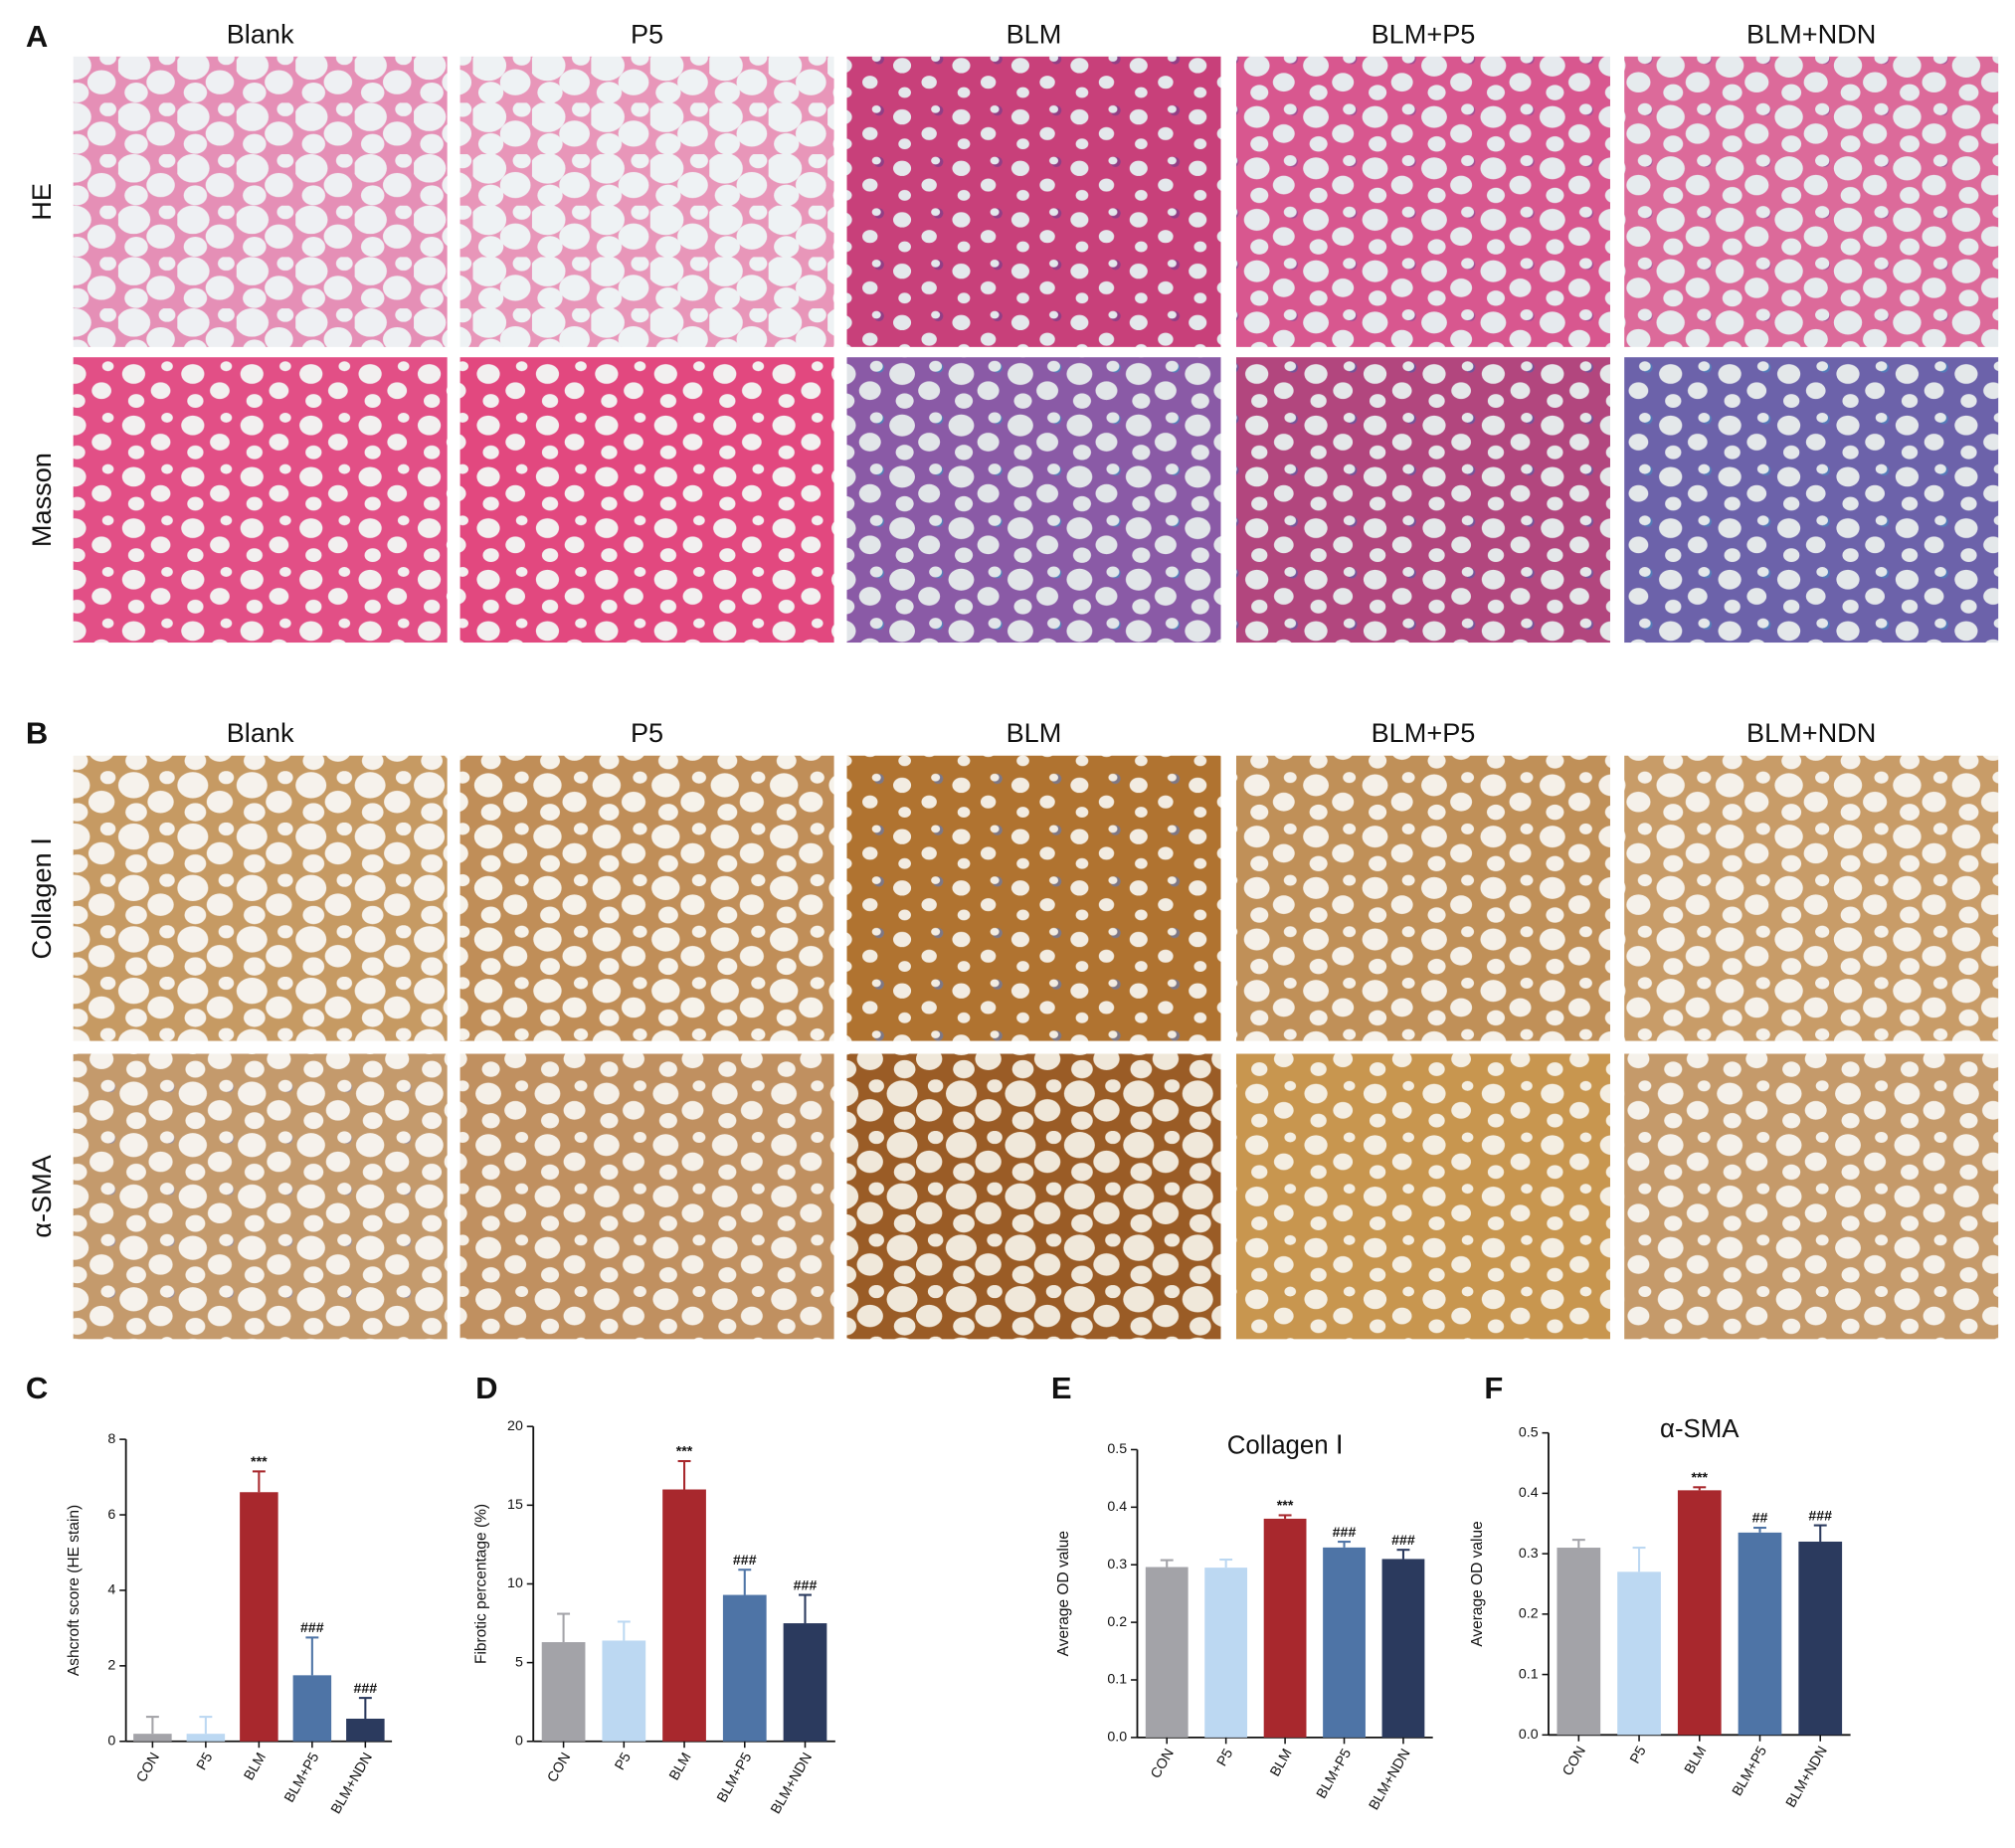 The height and width of the screenshot is (1848, 2015). What do you see at coordinates (1529, 1614) in the screenshot?
I see `y-tick-label: 0.2` at bounding box center [1529, 1614].